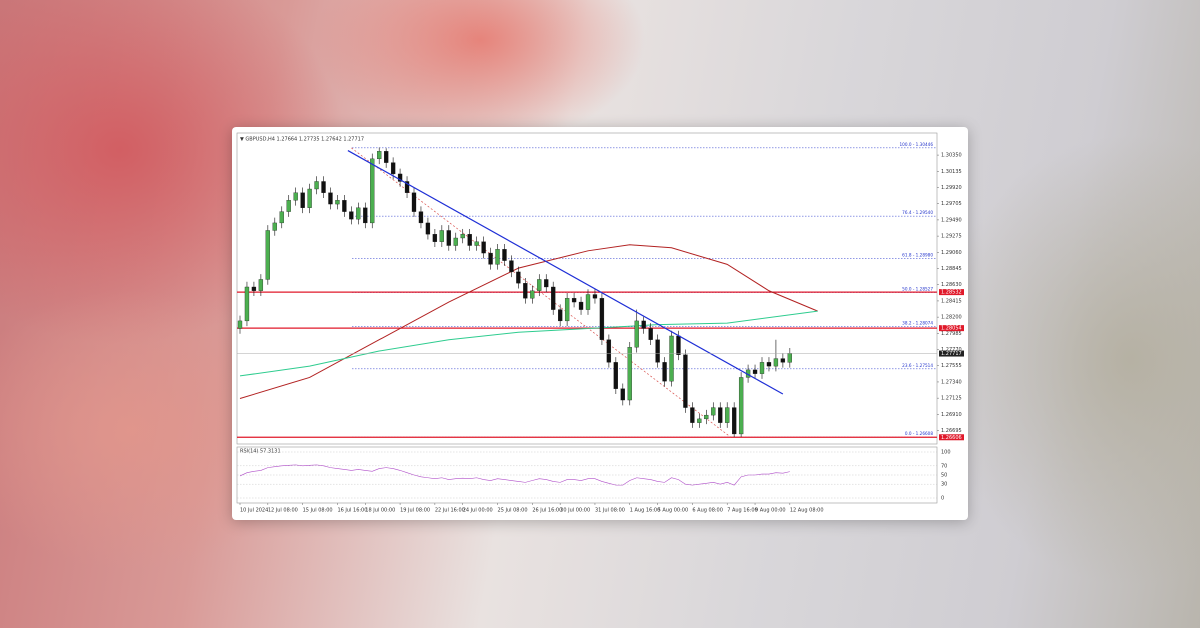 The width and height of the screenshot is (1200, 628). I want to click on level-label: 1.28054, so click(951, 329).